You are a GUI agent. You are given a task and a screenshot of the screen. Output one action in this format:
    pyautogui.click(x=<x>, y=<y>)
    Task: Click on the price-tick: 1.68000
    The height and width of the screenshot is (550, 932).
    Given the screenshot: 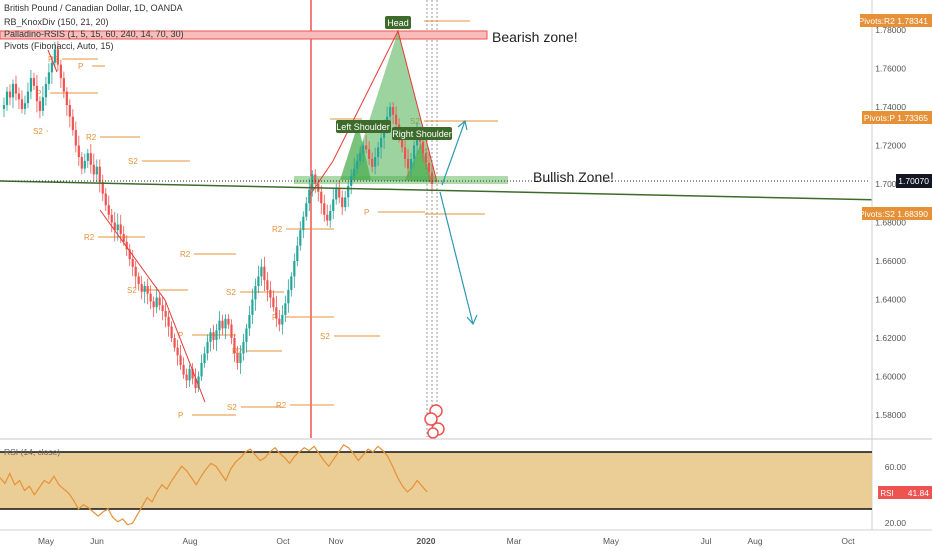 What is the action you would take?
    pyautogui.click(x=890, y=223)
    